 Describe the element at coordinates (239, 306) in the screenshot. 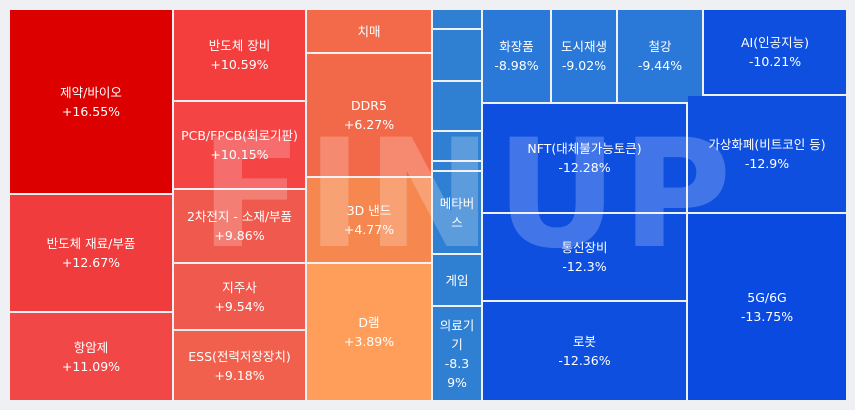

I see `tile-value: +9.54%` at that location.